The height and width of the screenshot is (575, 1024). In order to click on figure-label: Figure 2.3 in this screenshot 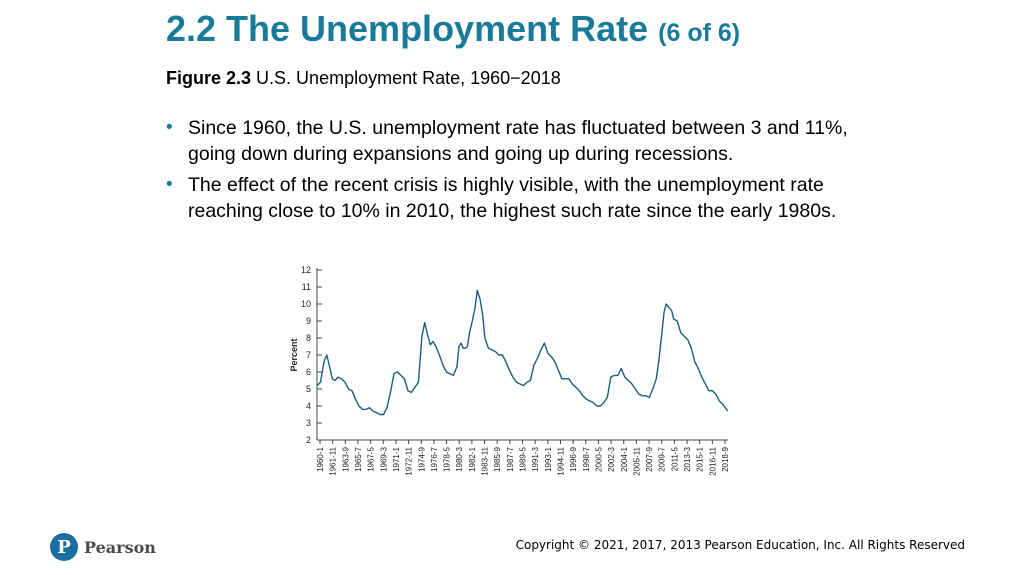, I will do `click(209, 78)`.